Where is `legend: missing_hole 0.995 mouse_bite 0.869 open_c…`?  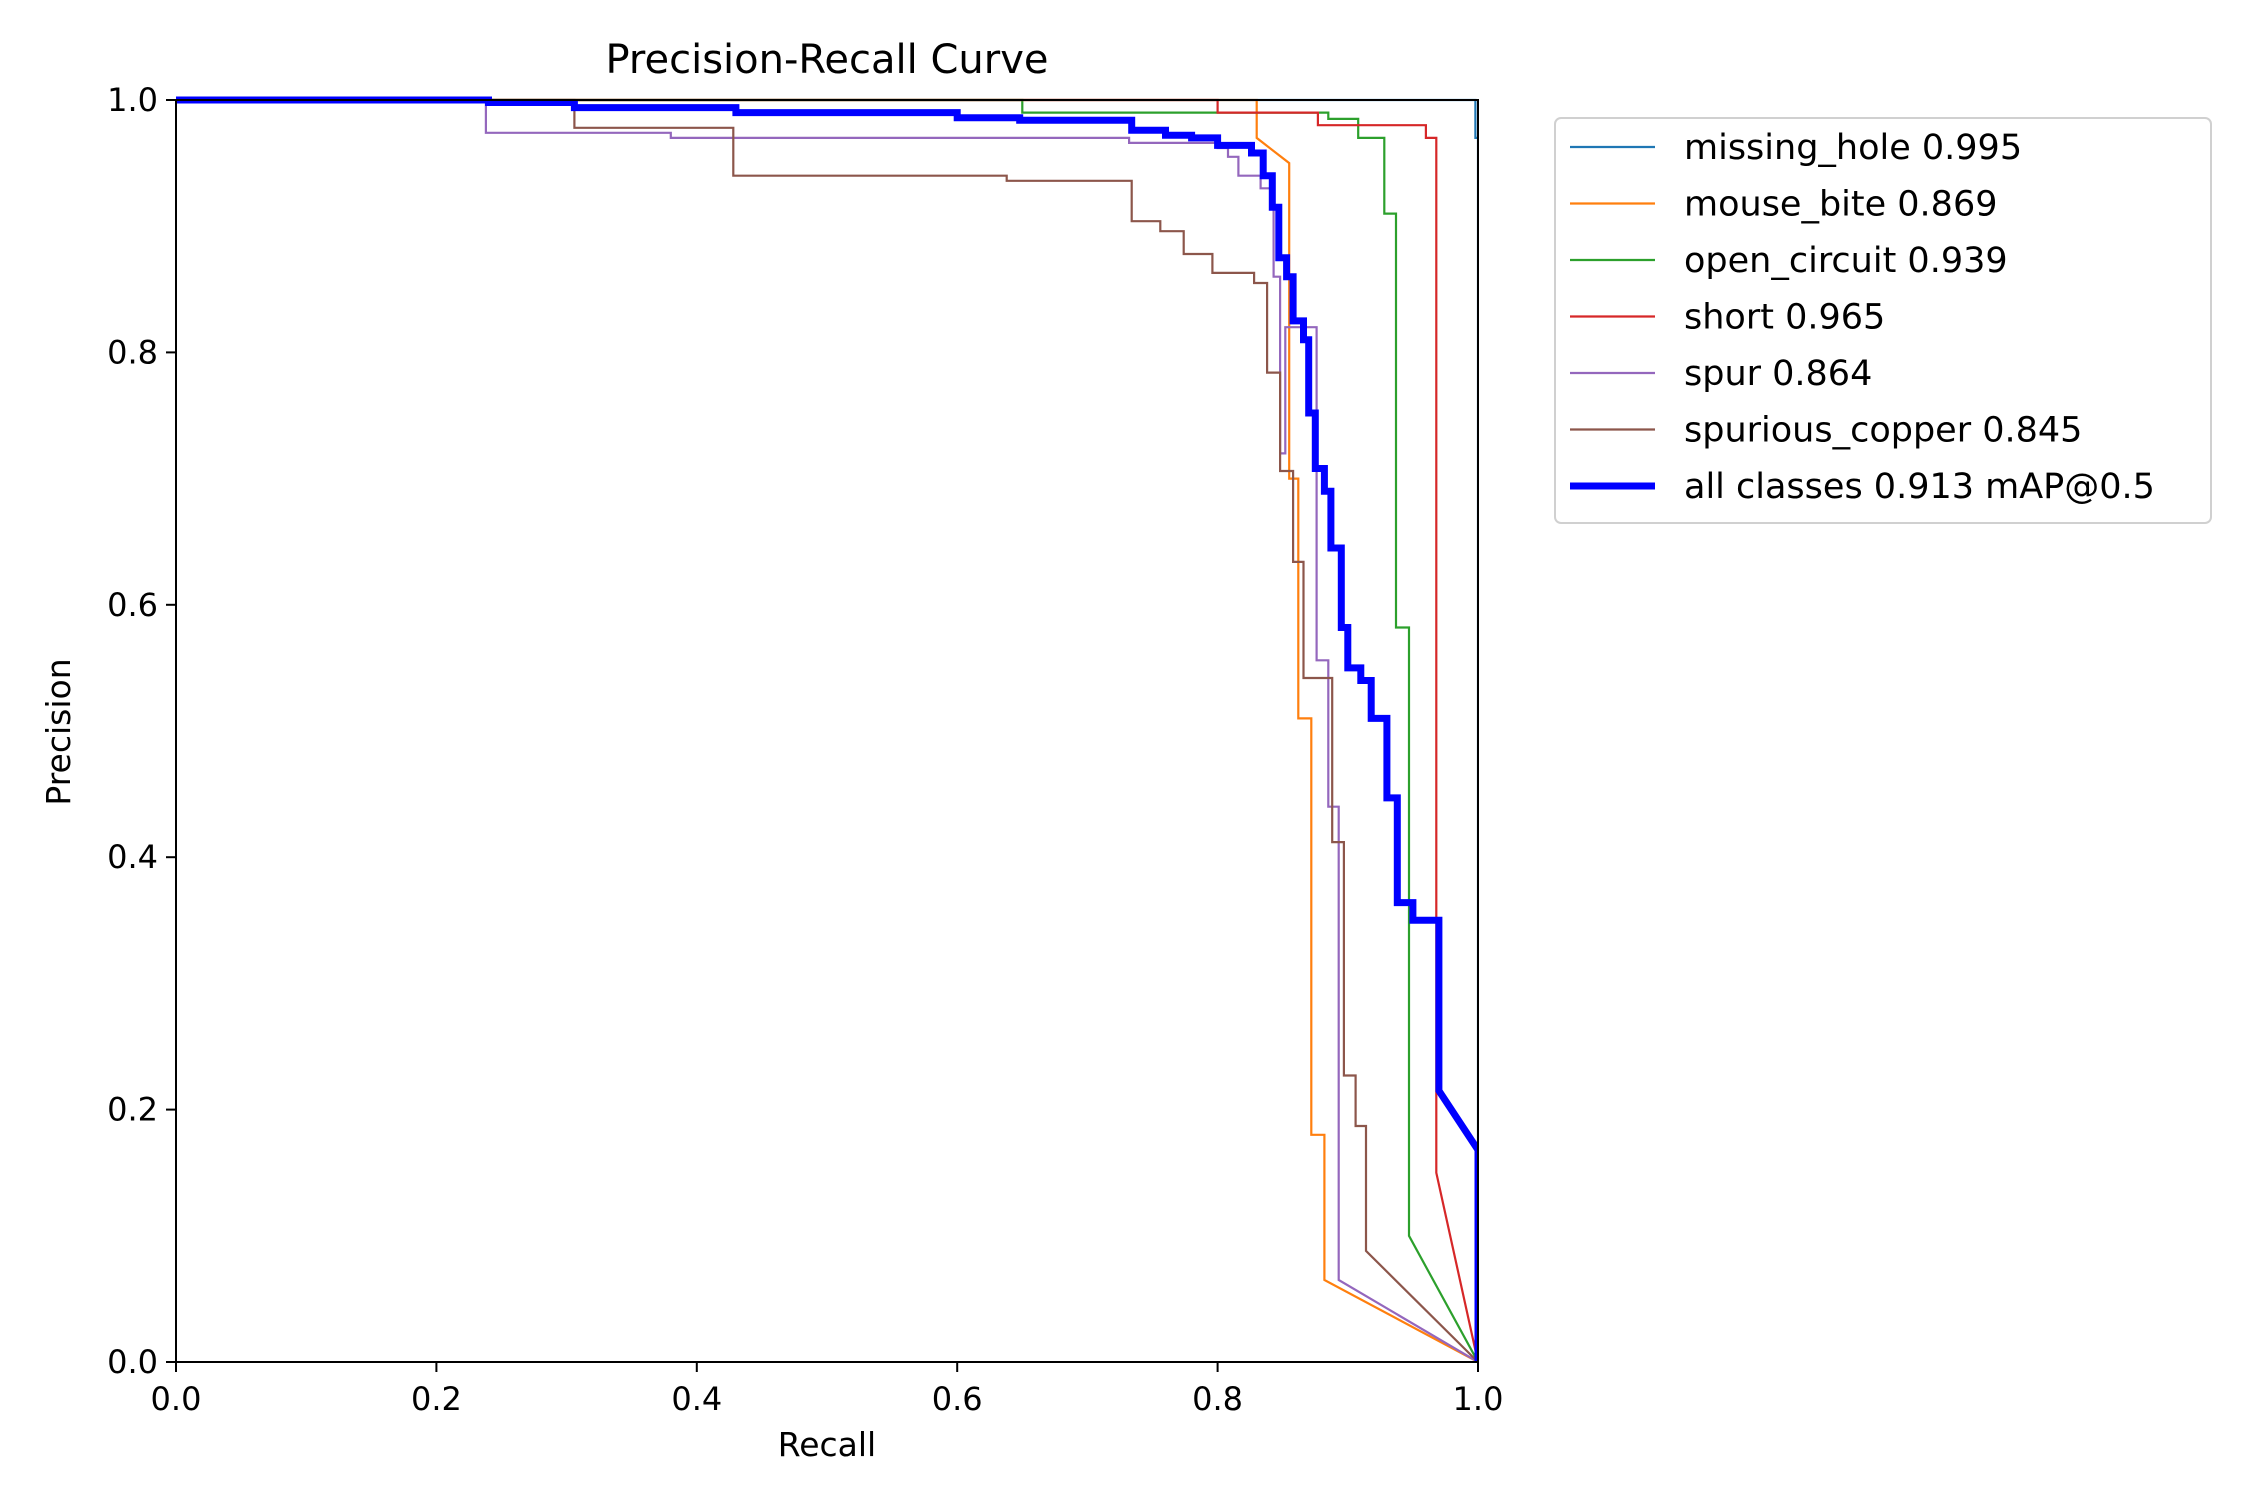
legend: missing_hole 0.995 mouse_bite 0.869 open_c… is located at coordinates (1883, 320).